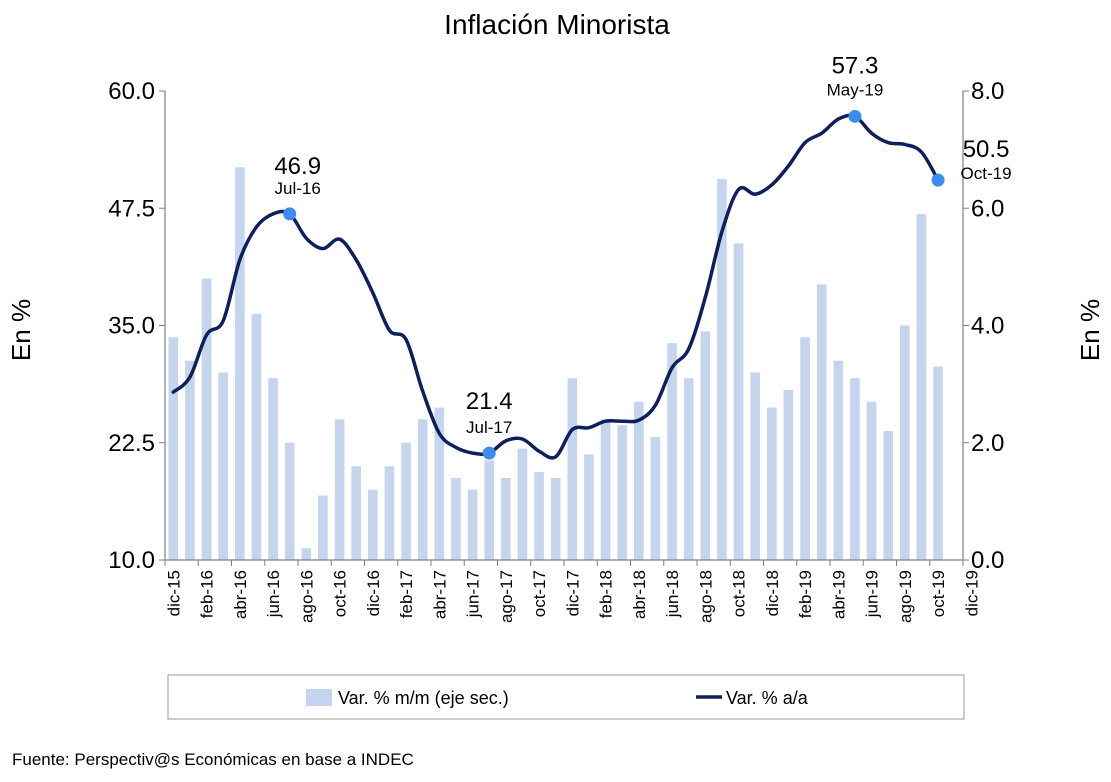 The width and height of the screenshot is (1111, 782). What do you see at coordinates (938, 593) in the screenshot?
I see `x-tick-label: oct-19` at bounding box center [938, 593].